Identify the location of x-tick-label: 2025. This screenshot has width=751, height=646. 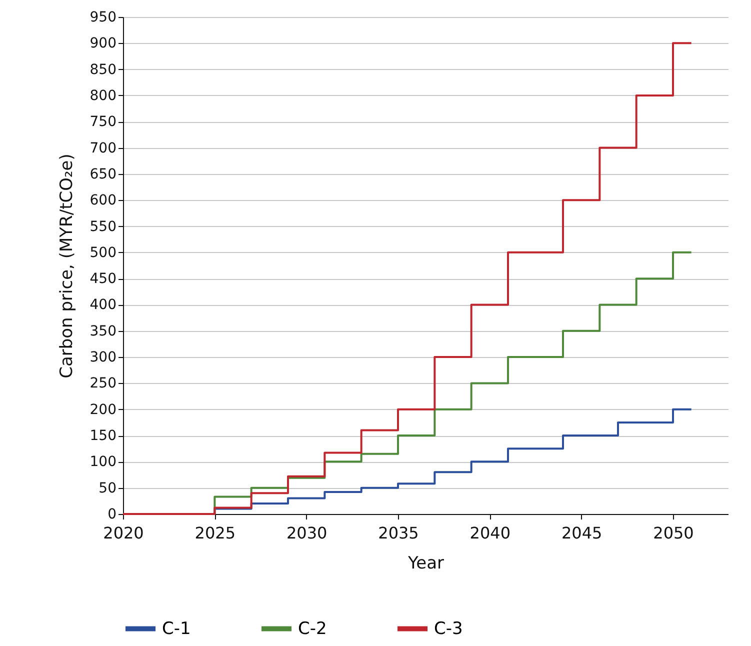
(215, 533).